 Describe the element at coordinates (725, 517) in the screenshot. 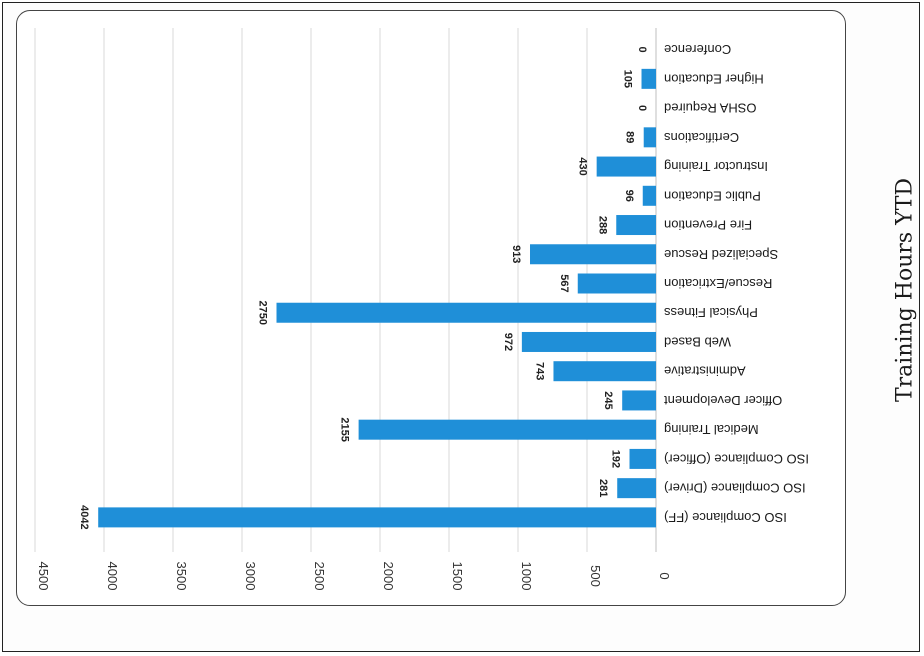

I see `category-label: ISO Compliance (FF)` at that location.